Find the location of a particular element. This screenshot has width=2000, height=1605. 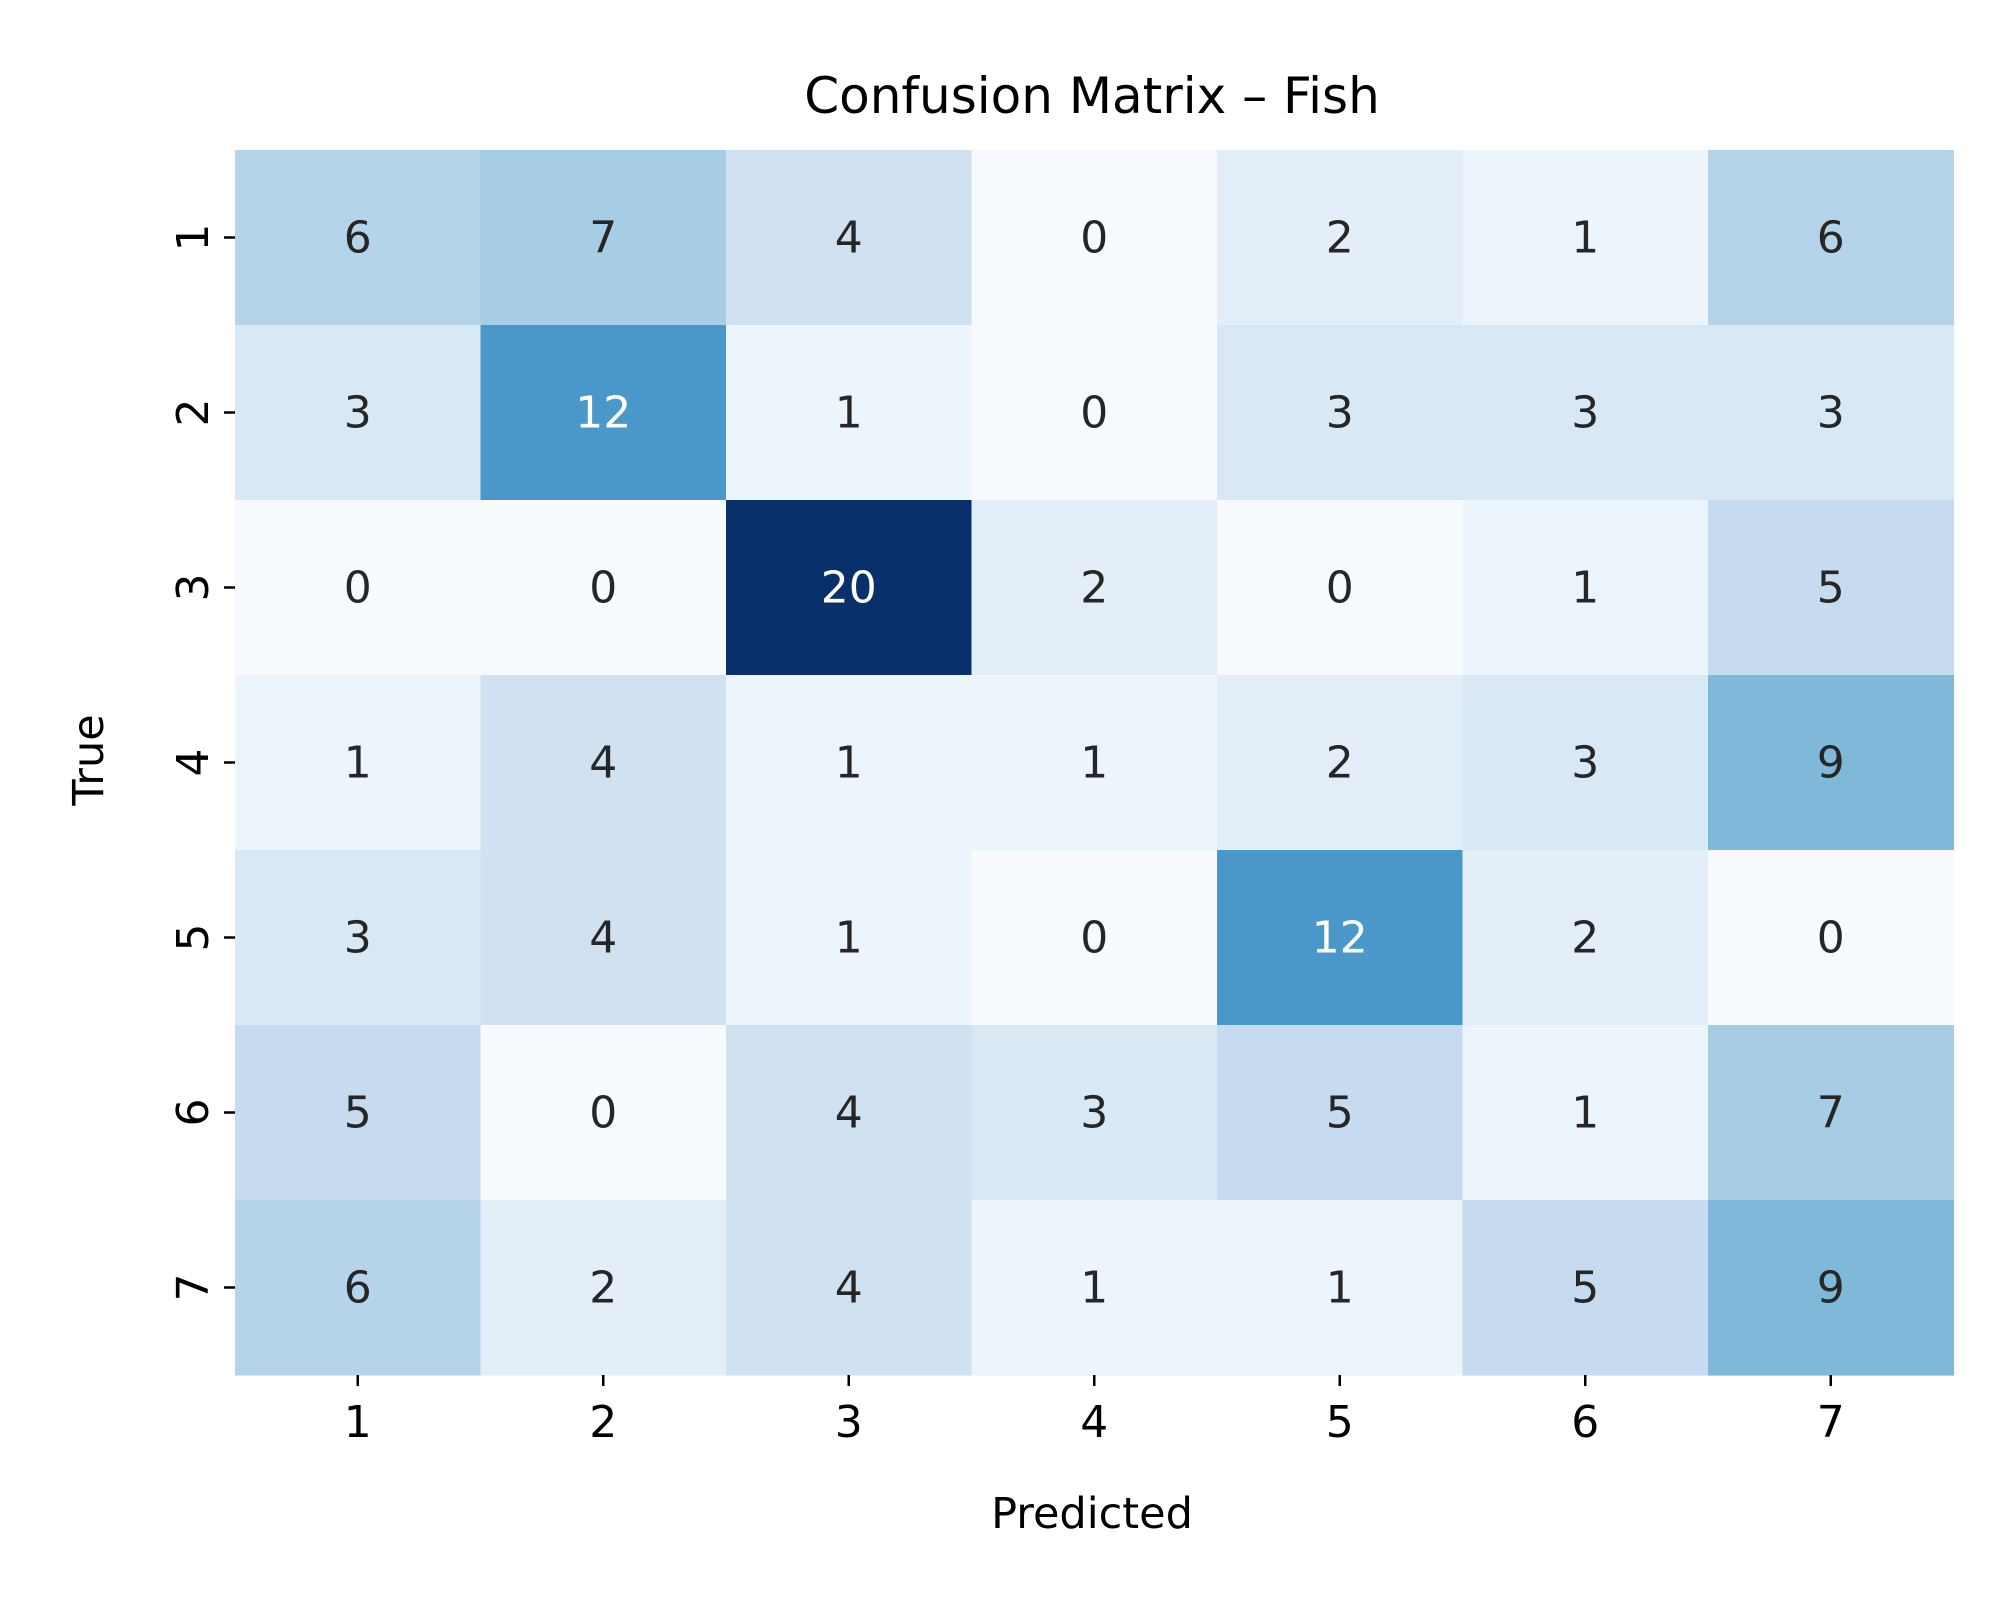

cell-value-label-r6-c7: 7 is located at coordinates (1831, 1113).